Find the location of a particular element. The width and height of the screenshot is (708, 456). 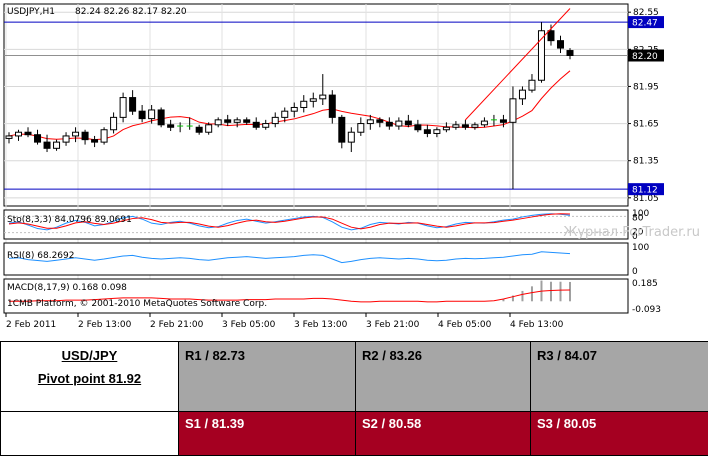

resistance-1: R1 / 82.73 is located at coordinates (267, 377).